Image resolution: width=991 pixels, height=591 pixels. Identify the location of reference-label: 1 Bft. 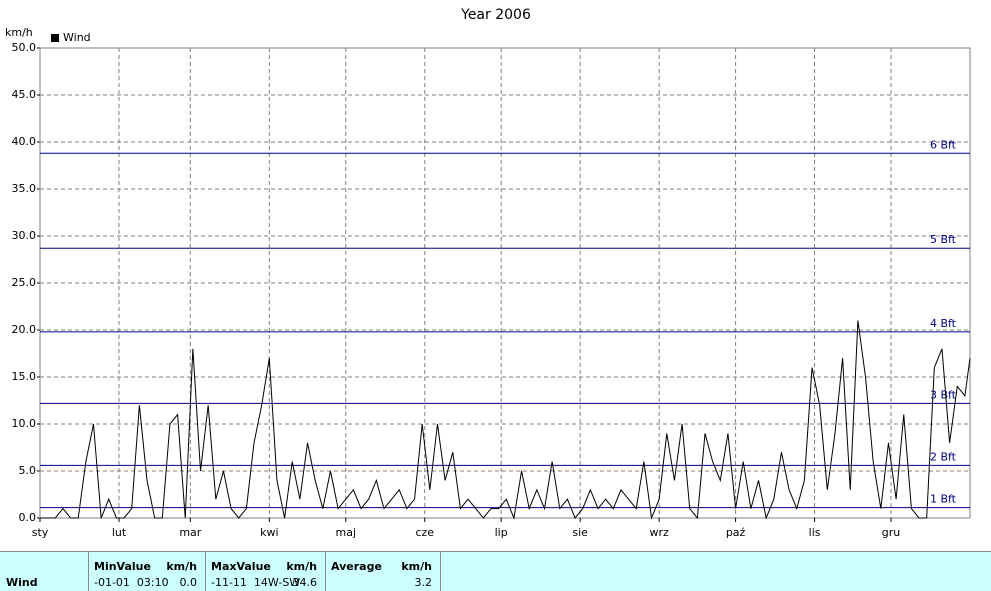
(943, 499).